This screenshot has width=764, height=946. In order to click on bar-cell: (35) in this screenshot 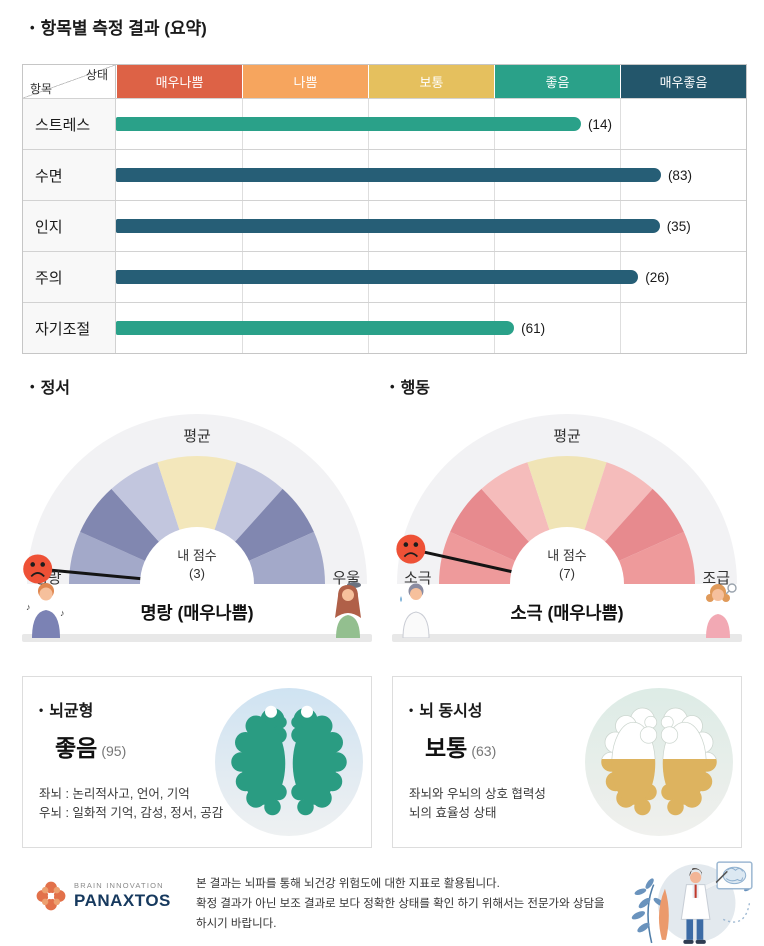, I will do `click(431, 226)`.